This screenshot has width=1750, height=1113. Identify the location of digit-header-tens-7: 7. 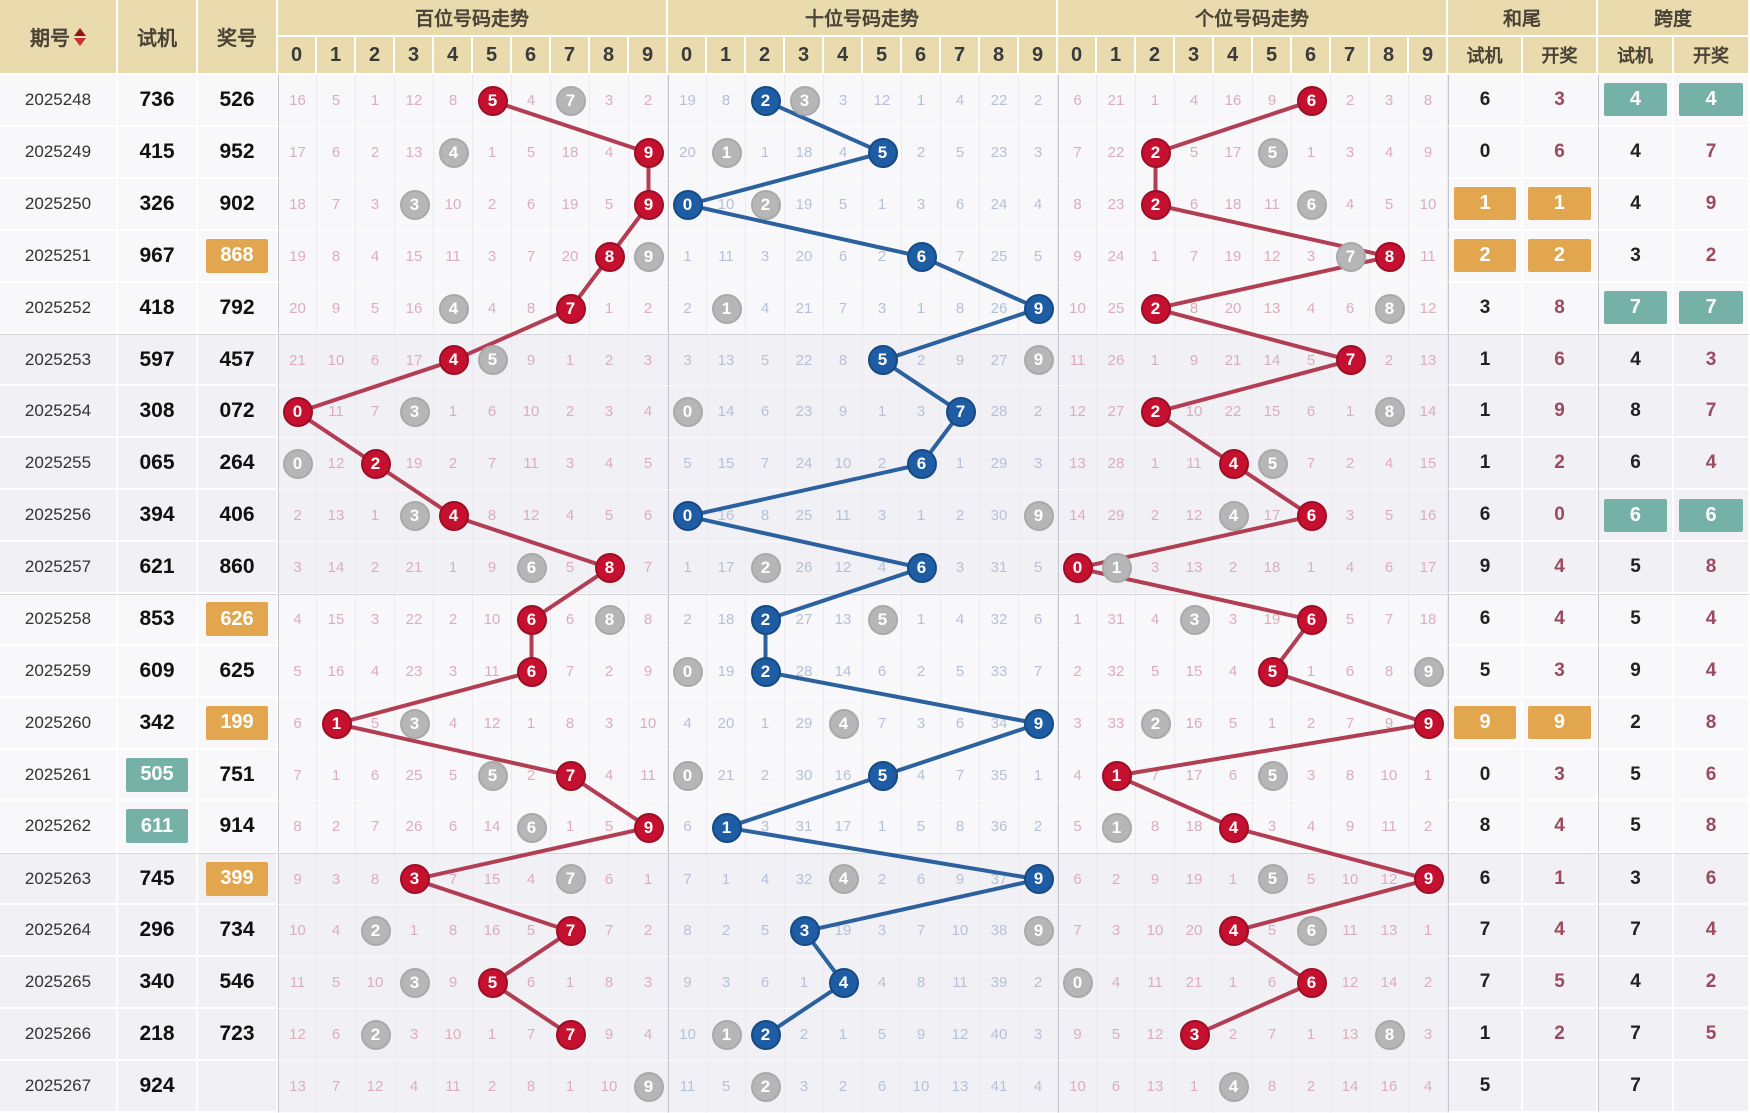
(960, 56).